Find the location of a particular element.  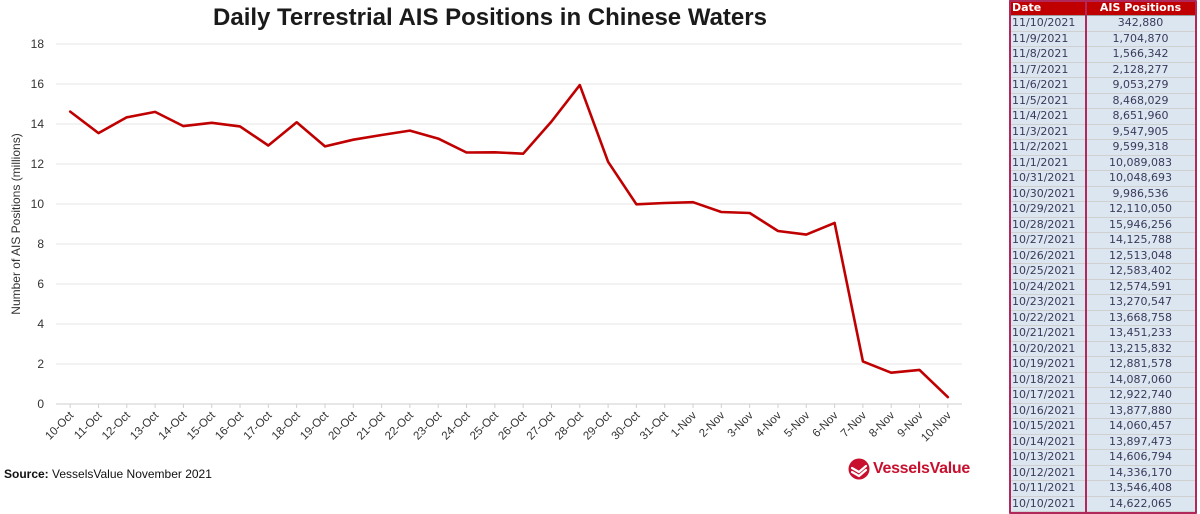

y-tick-label: 0 is located at coordinates (40, 404).